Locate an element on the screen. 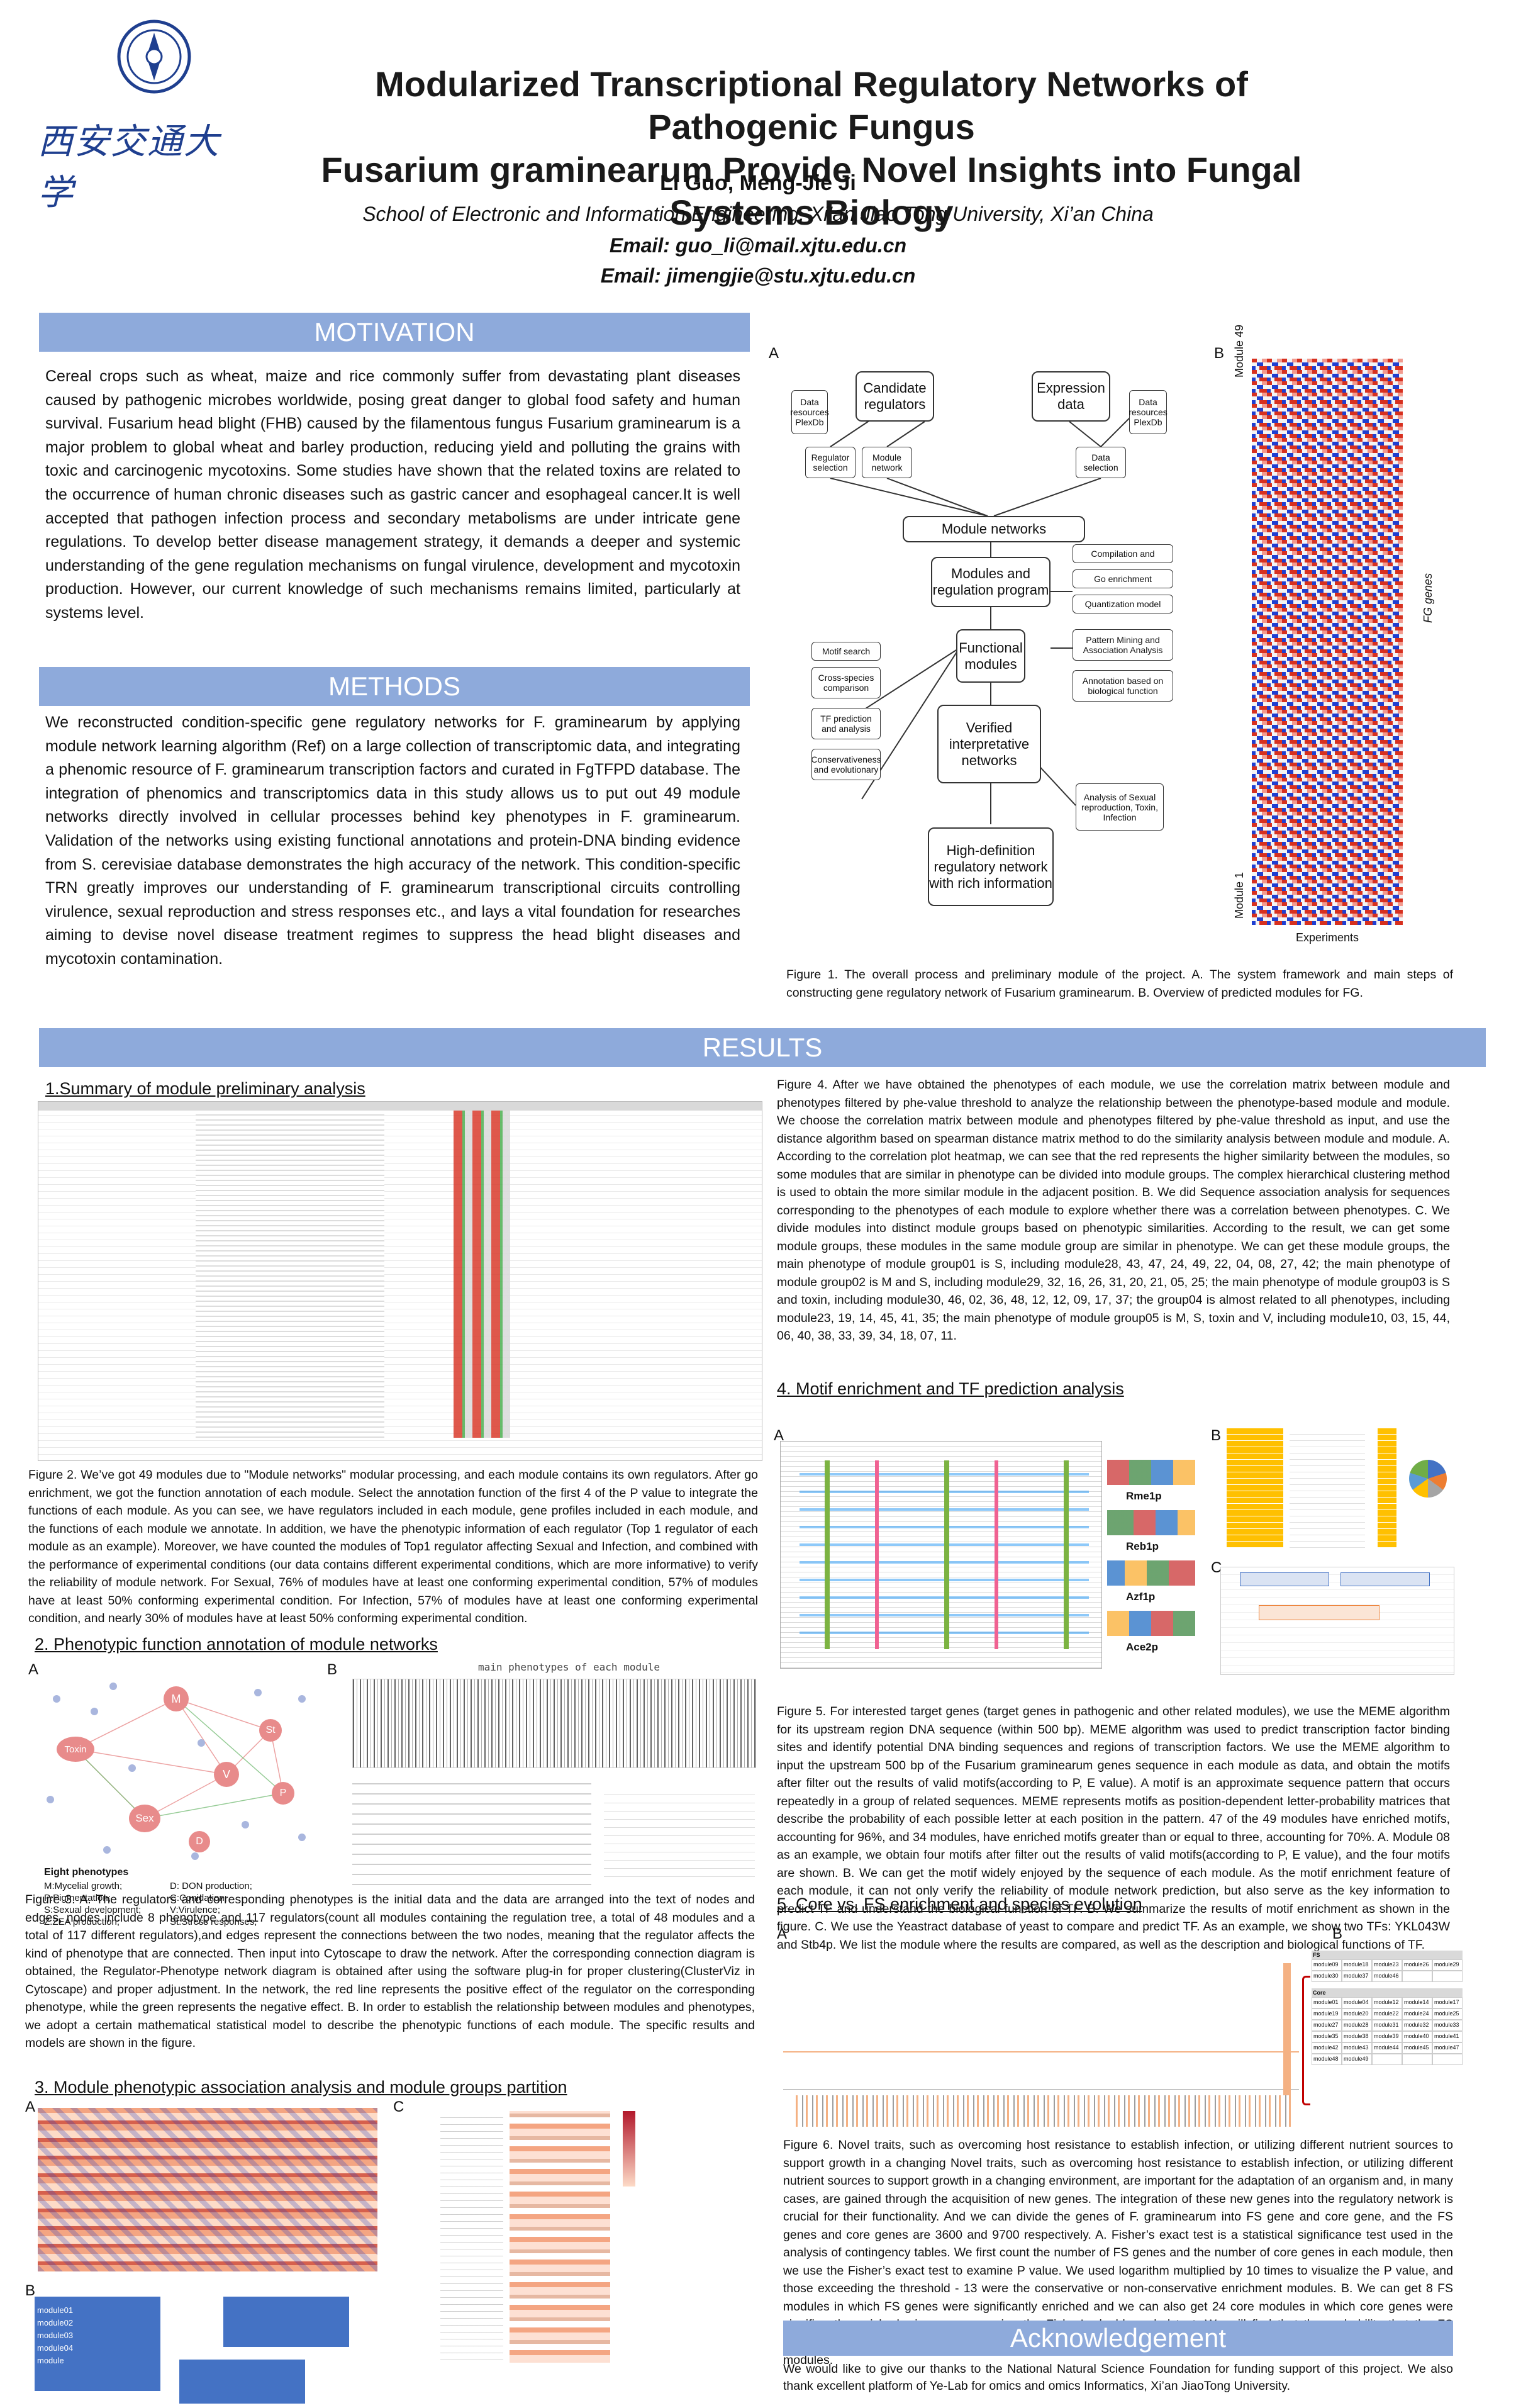 The height and width of the screenshot is (2408, 1516). fig4-label-b: B is located at coordinates (30, 2290).